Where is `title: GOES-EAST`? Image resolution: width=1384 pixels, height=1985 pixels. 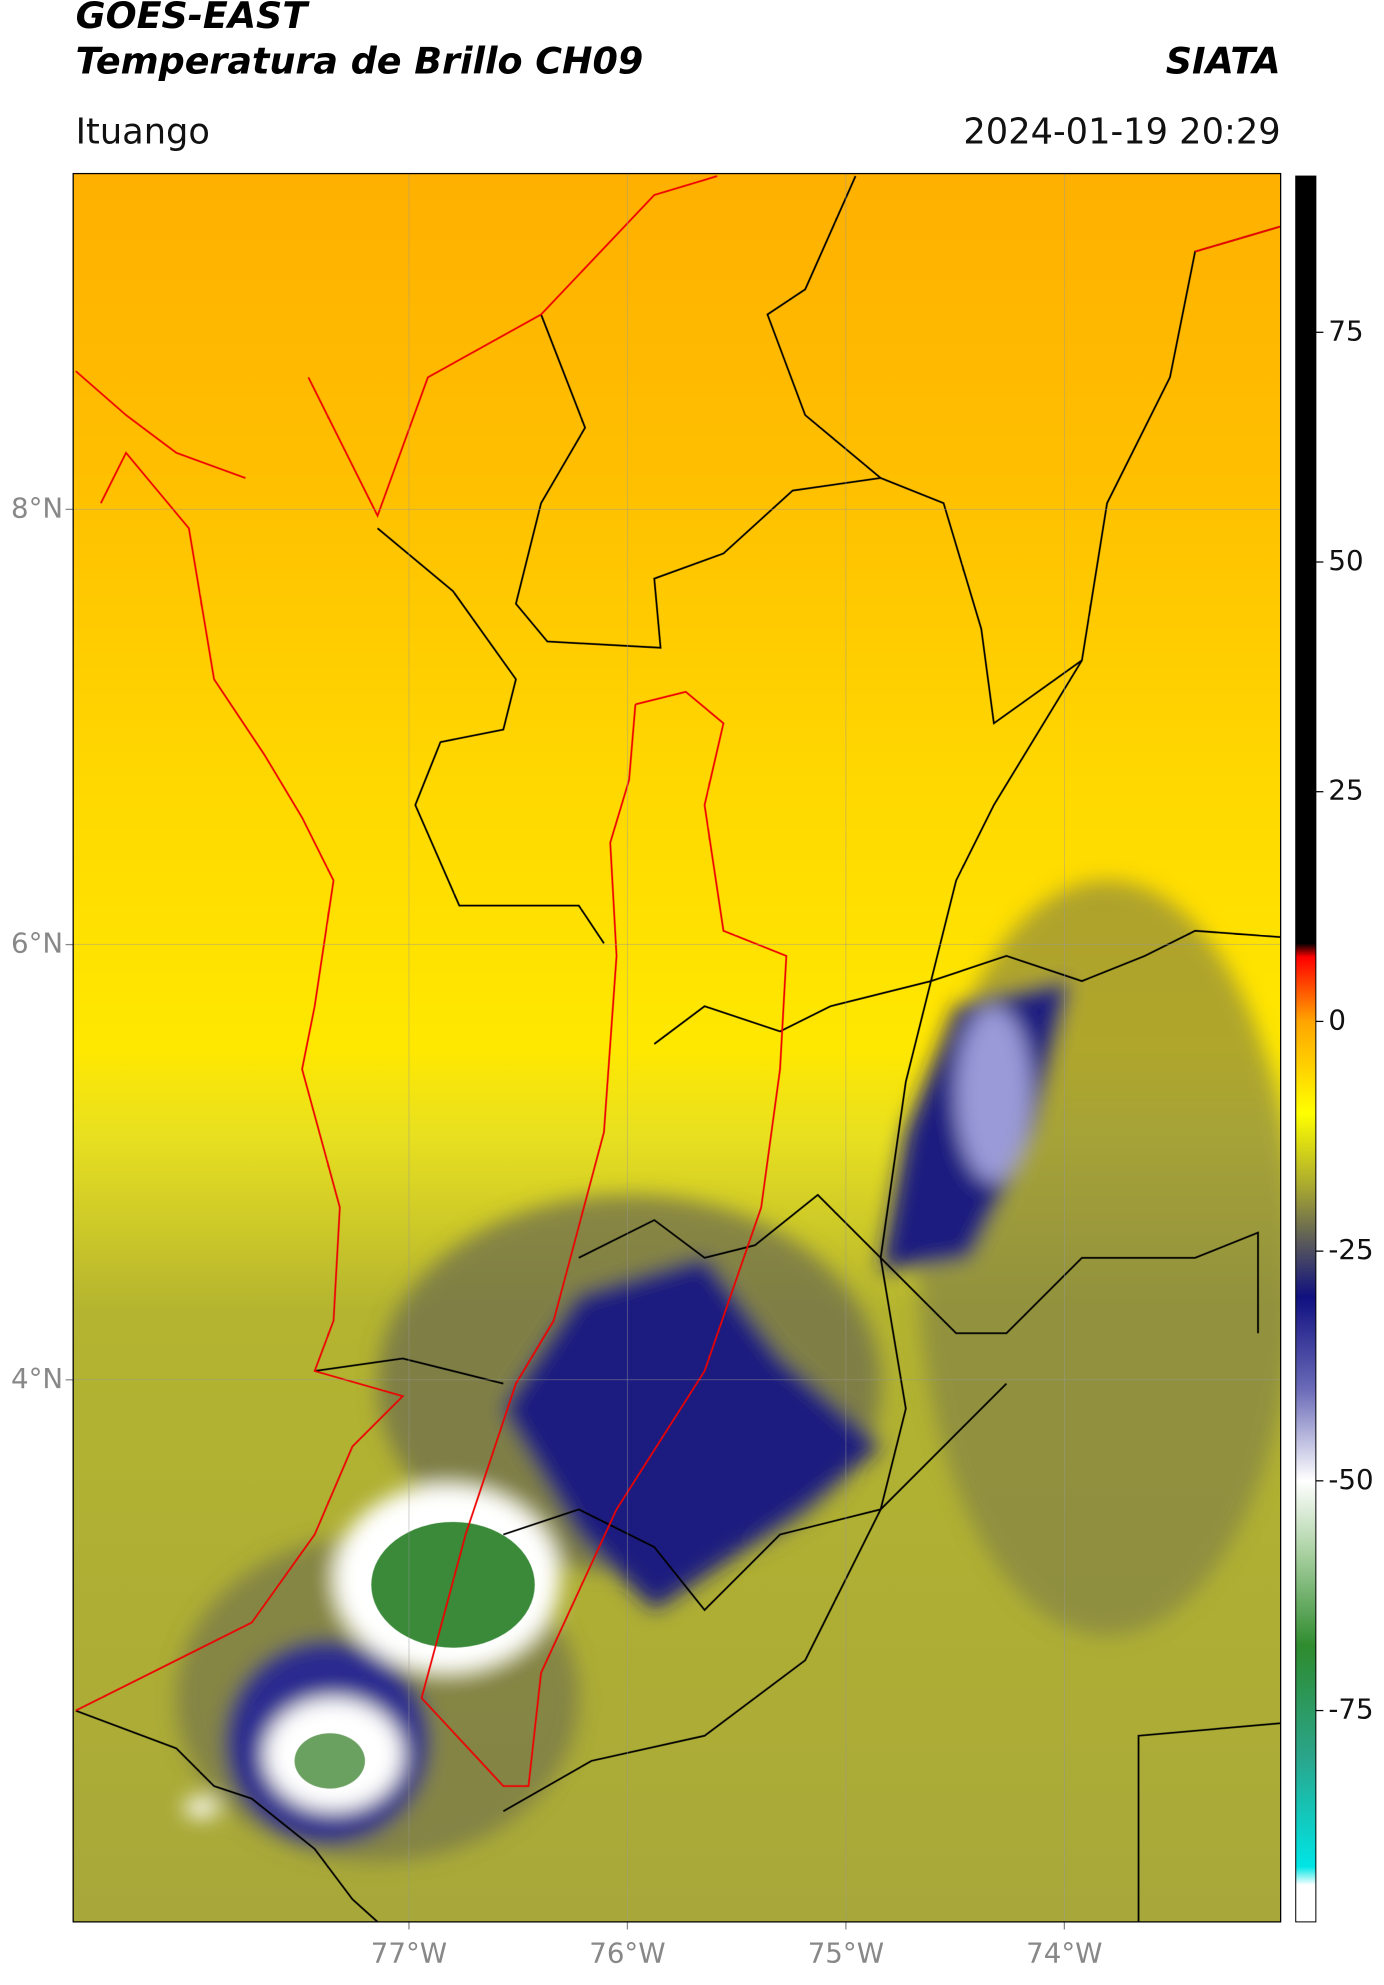 title: GOES-EAST is located at coordinates (193, 18).